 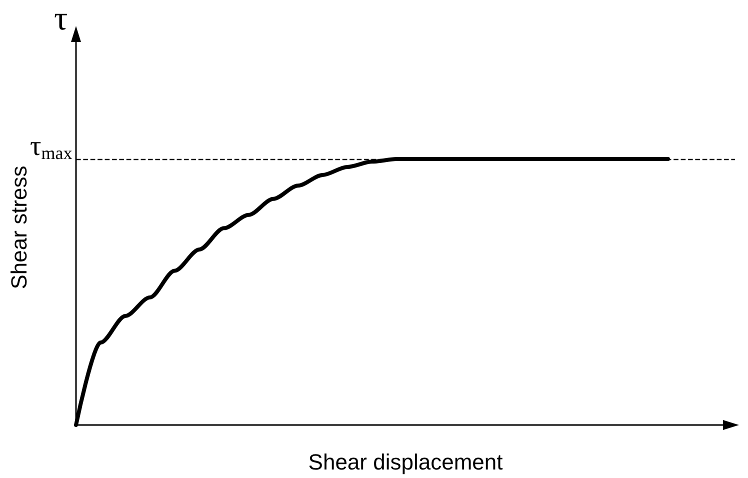 I want to click on y-axis-title: Shear stress, so click(x=19, y=228).